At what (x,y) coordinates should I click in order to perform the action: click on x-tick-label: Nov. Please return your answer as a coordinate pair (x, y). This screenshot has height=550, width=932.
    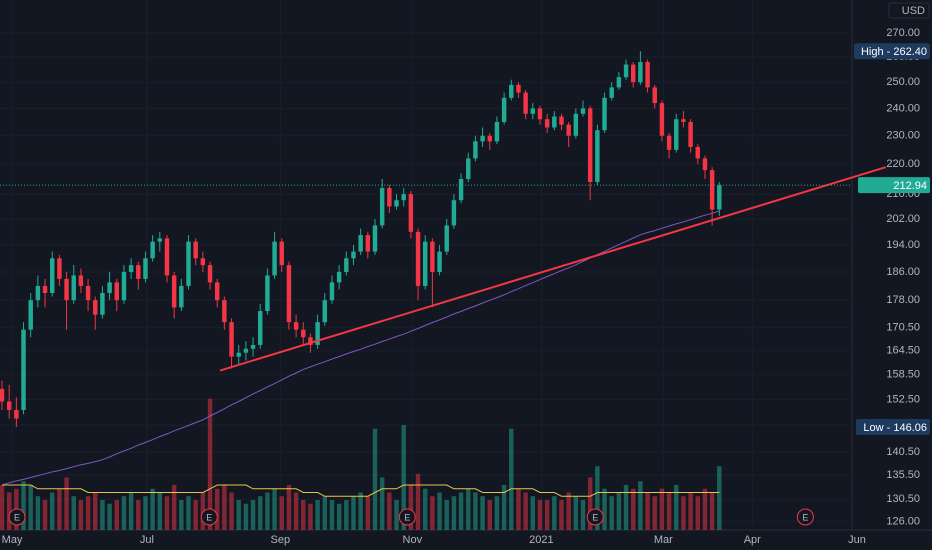
    Looking at the image, I should click on (413, 540).